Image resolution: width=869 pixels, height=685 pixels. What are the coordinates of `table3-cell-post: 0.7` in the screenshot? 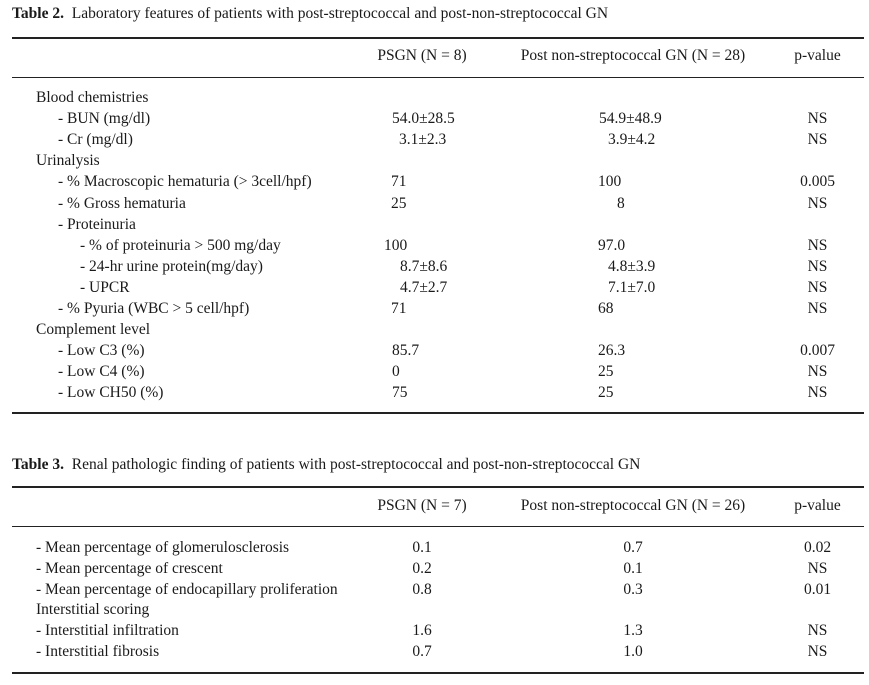 It's located at (633, 547).